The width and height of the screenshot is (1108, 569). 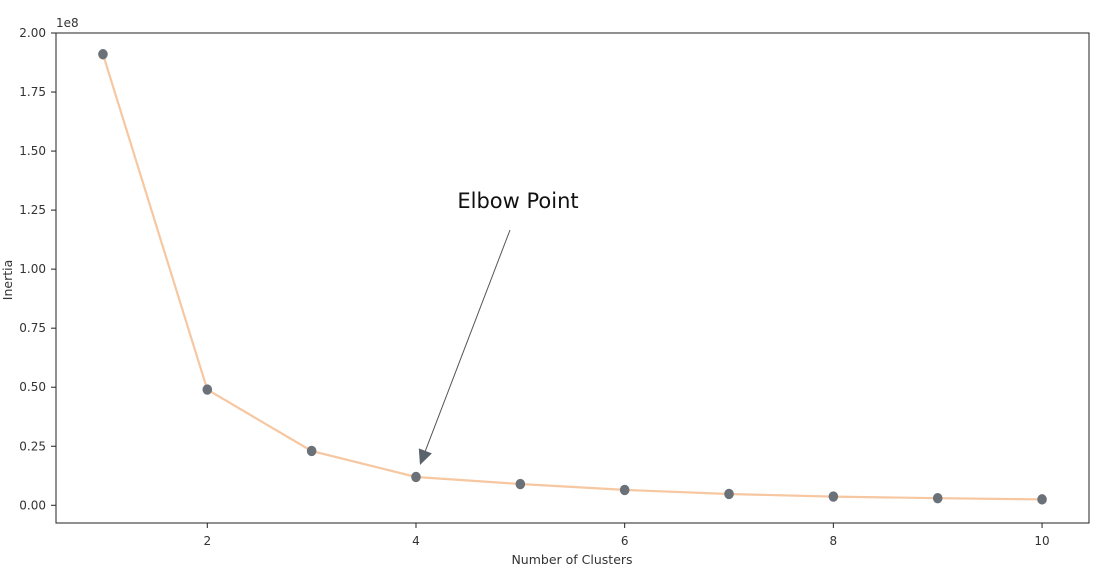 I want to click on x-tick-label: 10, so click(x=1041, y=541).